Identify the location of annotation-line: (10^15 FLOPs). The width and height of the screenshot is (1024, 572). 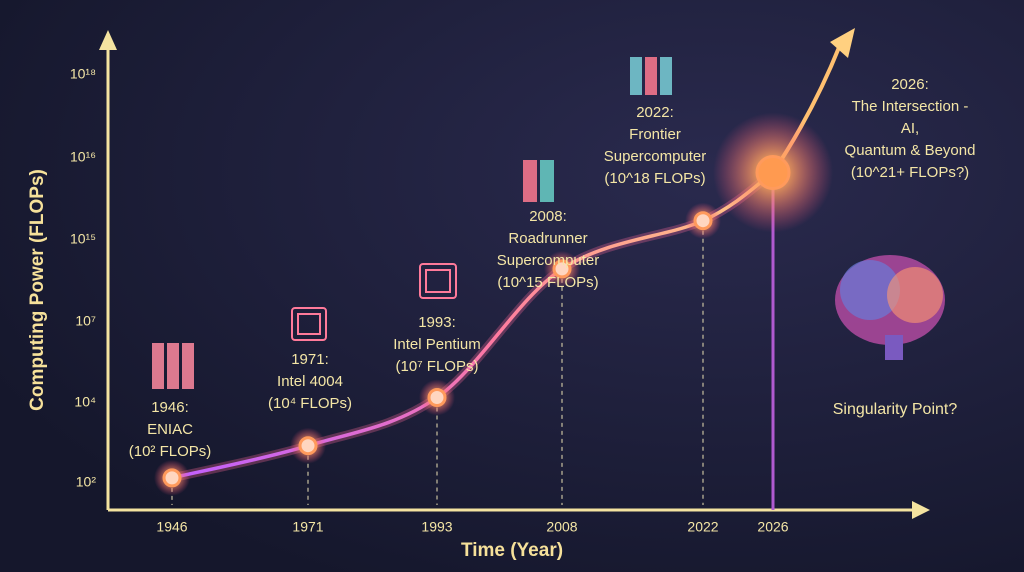
(547, 282).